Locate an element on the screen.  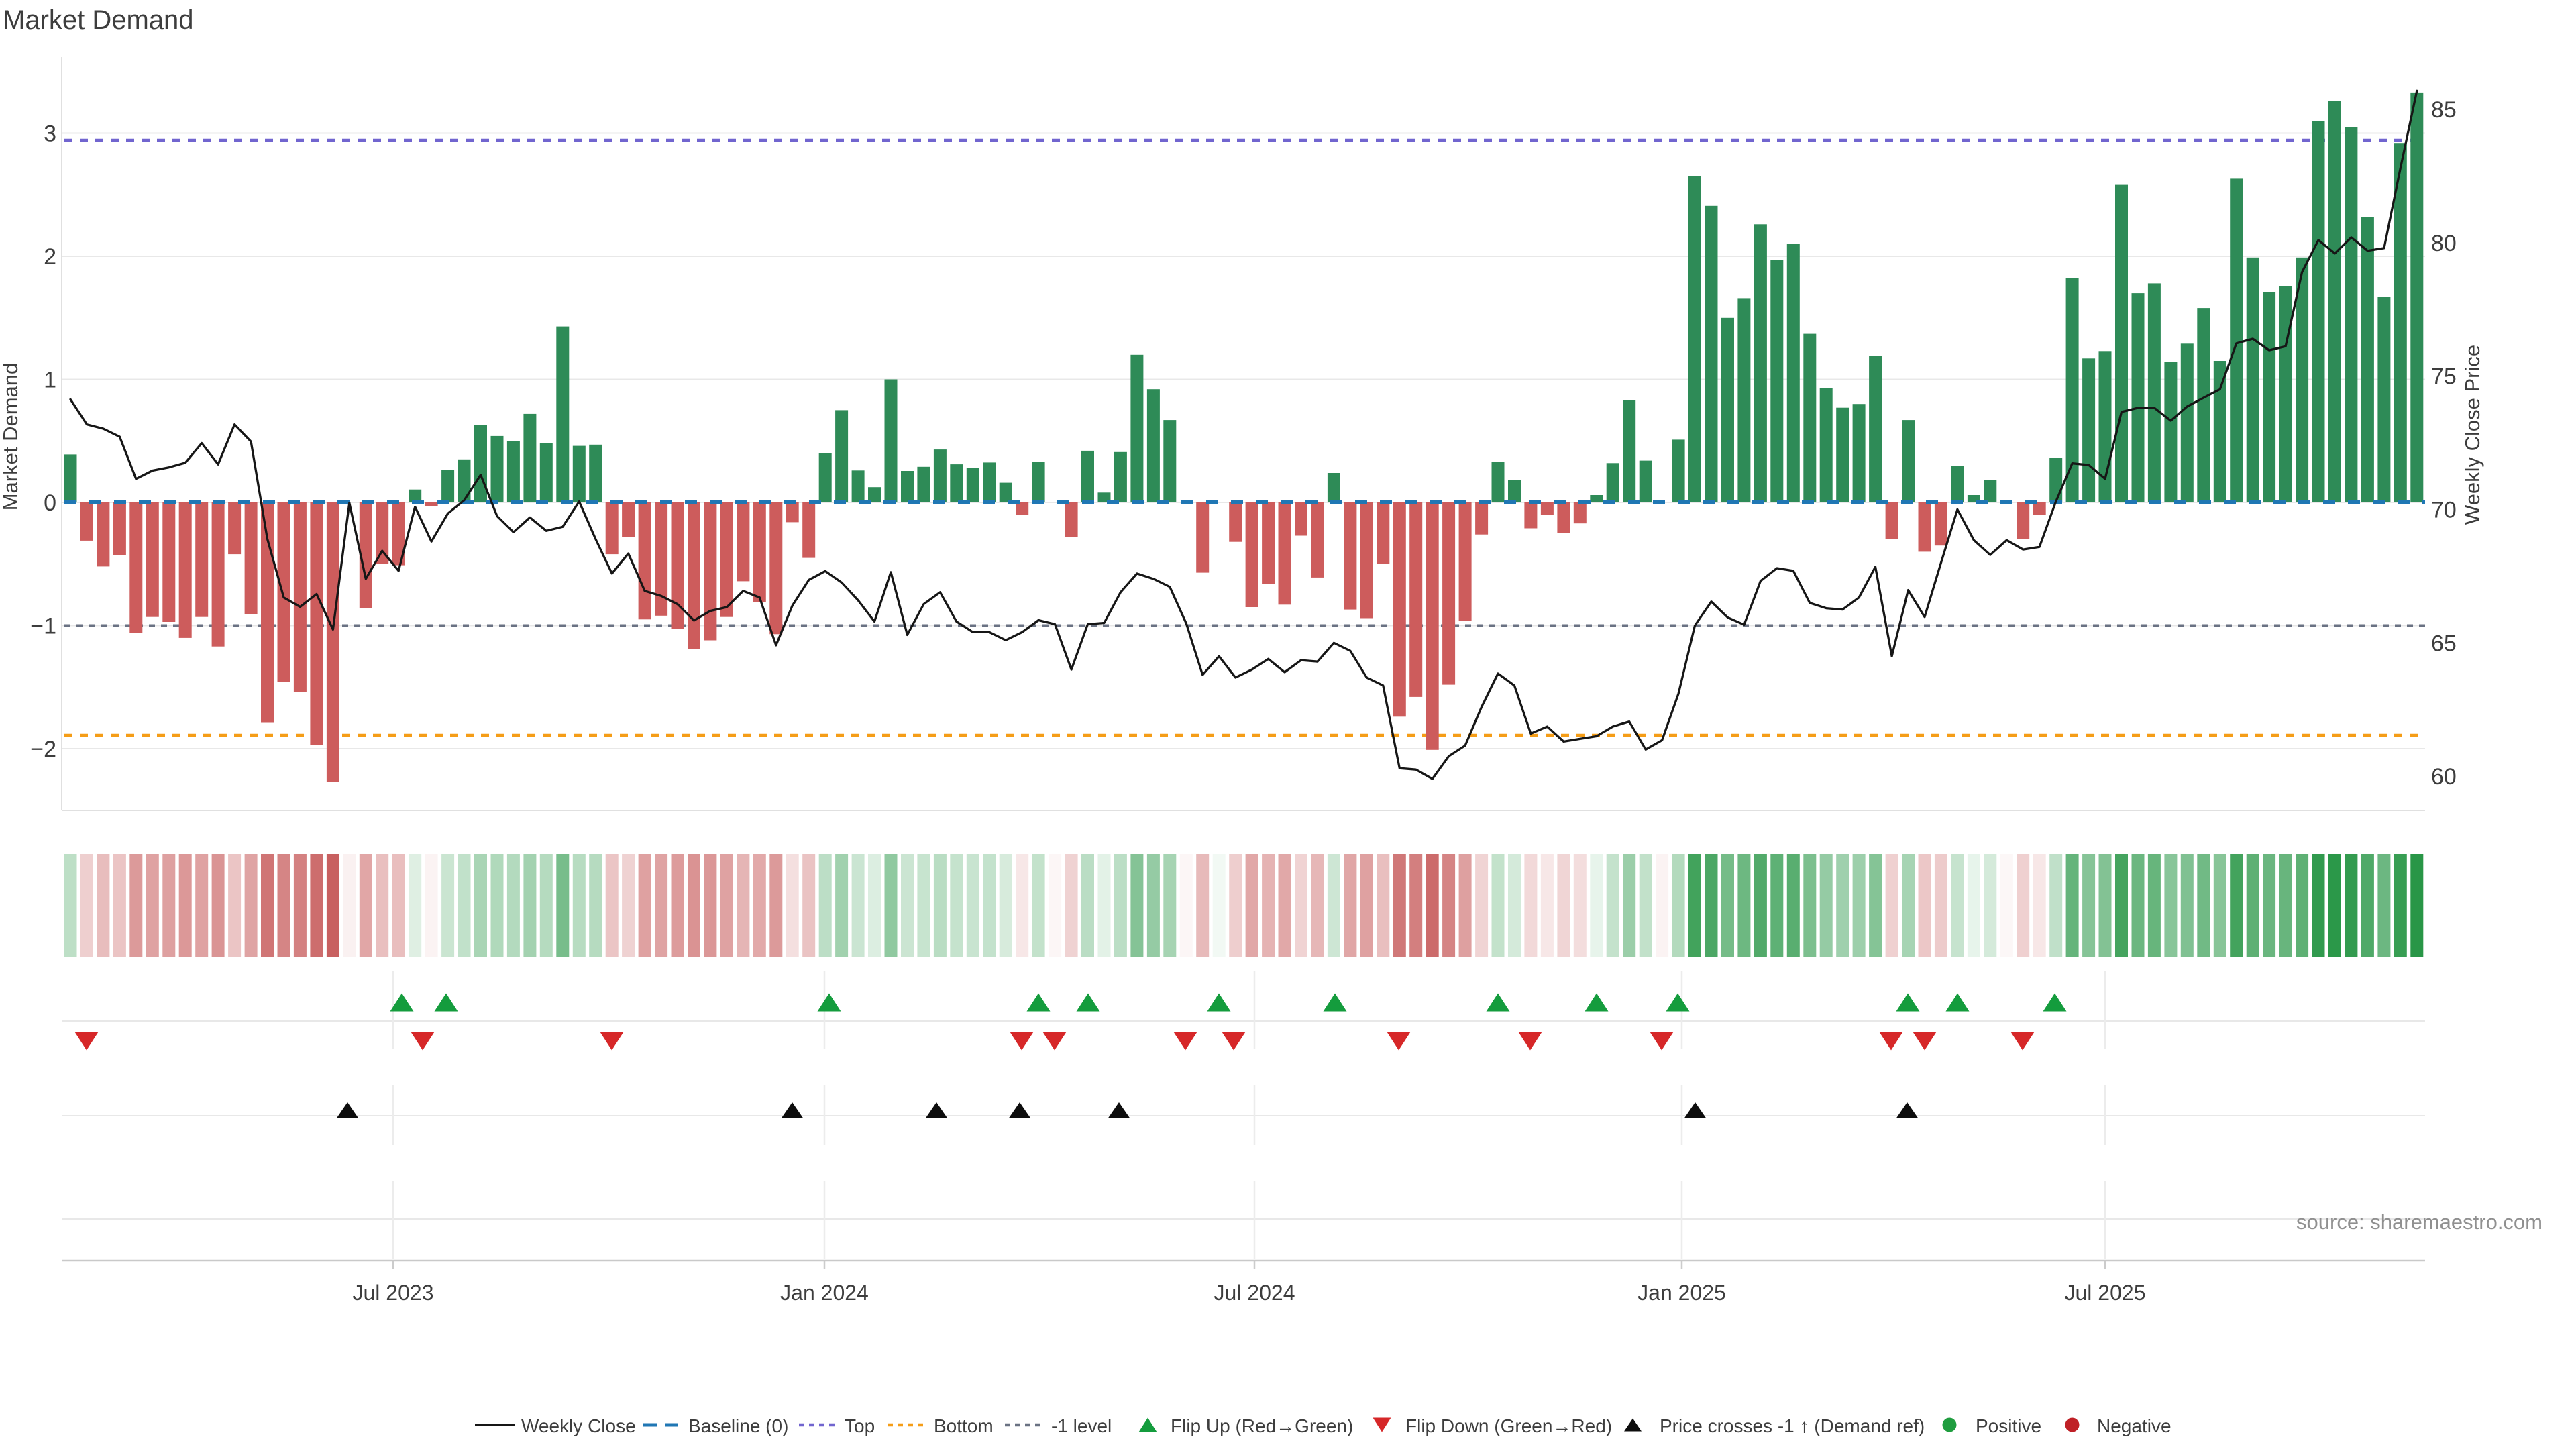
svg-text: -1 level is located at coordinates (1081, 1425).